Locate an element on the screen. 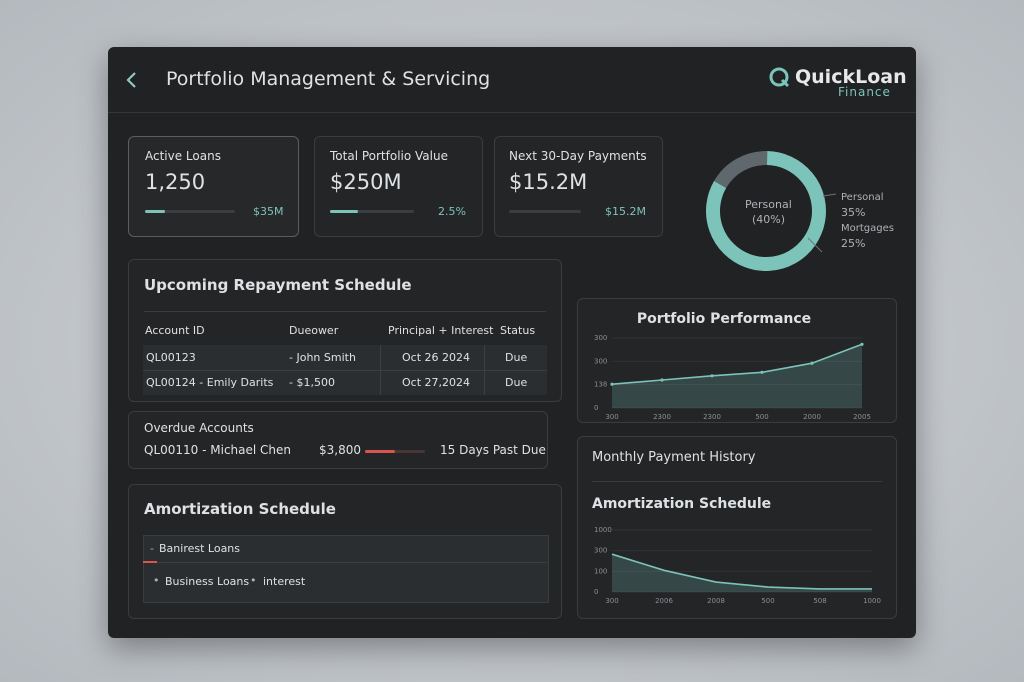  cell: - $1,500 is located at coordinates (312, 382).